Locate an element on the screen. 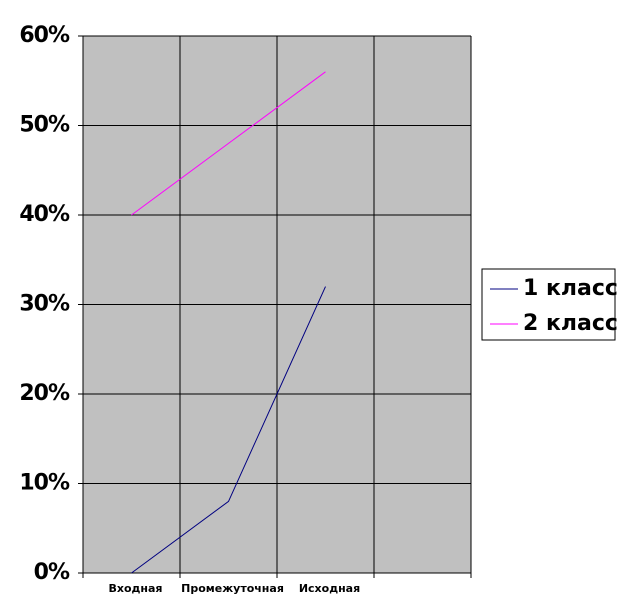 The height and width of the screenshot is (615, 624). y-tick-label: 10% is located at coordinates (44, 483).